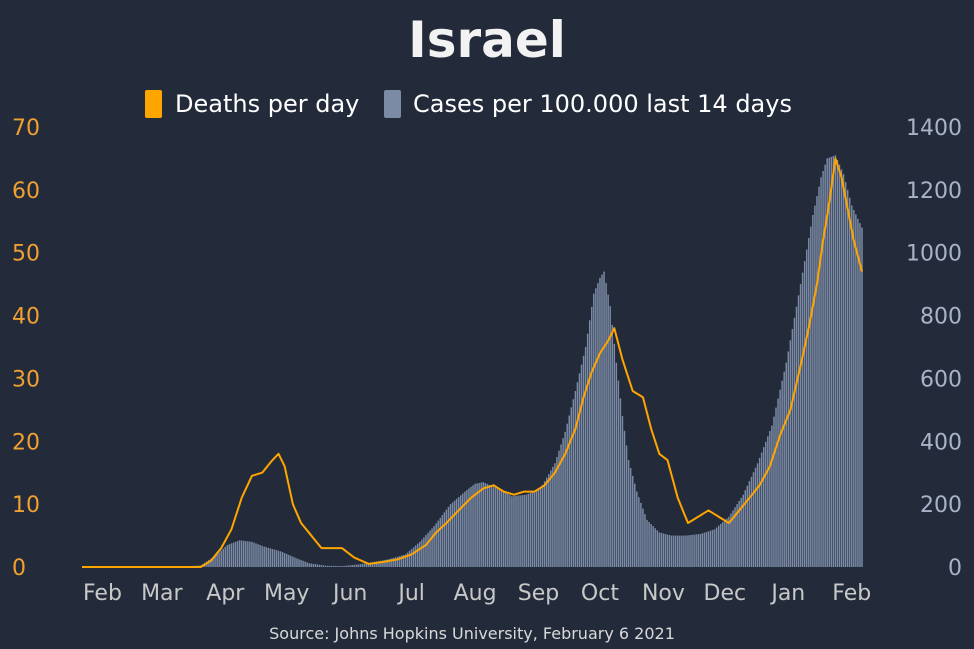 This screenshot has width=974, height=649. Describe the element at coordinates (26, 442) in the screenshot. I see `left-tick-label: 20` at that location.